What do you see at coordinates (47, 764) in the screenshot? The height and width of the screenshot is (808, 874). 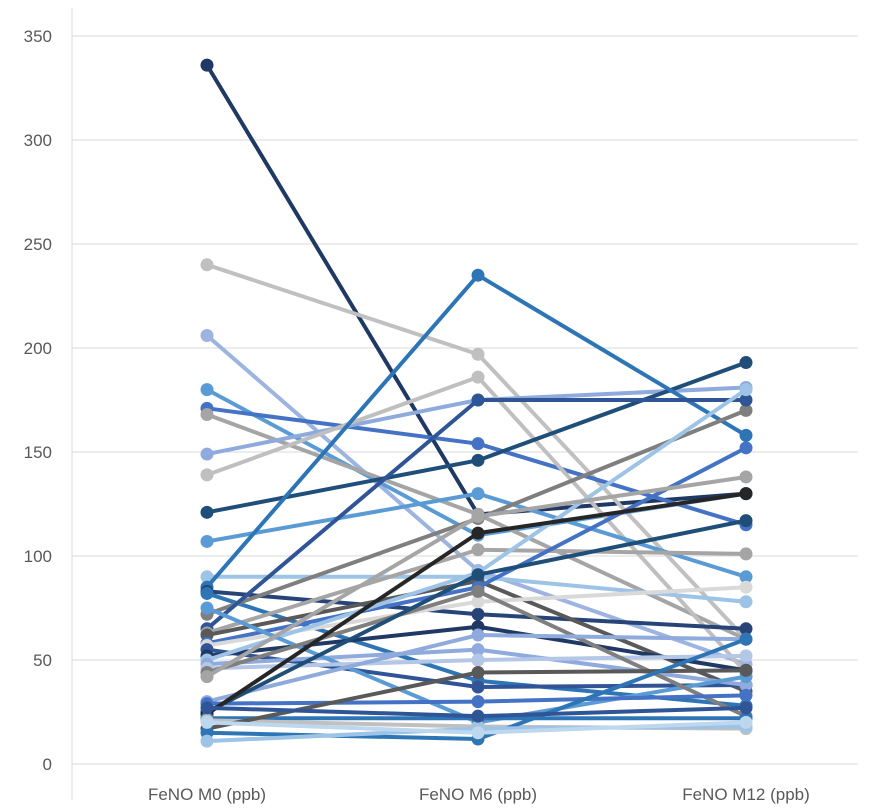 I see `y-tick-label: 0` at bounding box center [47, 764].